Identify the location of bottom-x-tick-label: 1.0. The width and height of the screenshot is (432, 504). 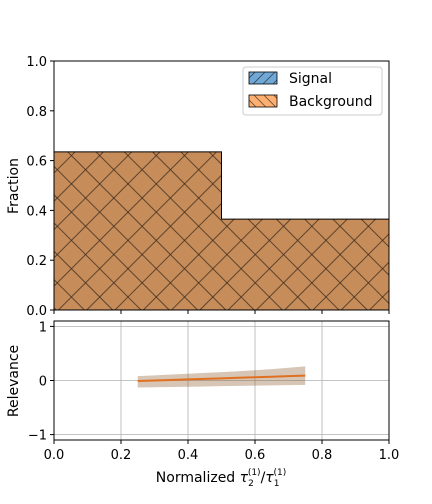
(389, 455).